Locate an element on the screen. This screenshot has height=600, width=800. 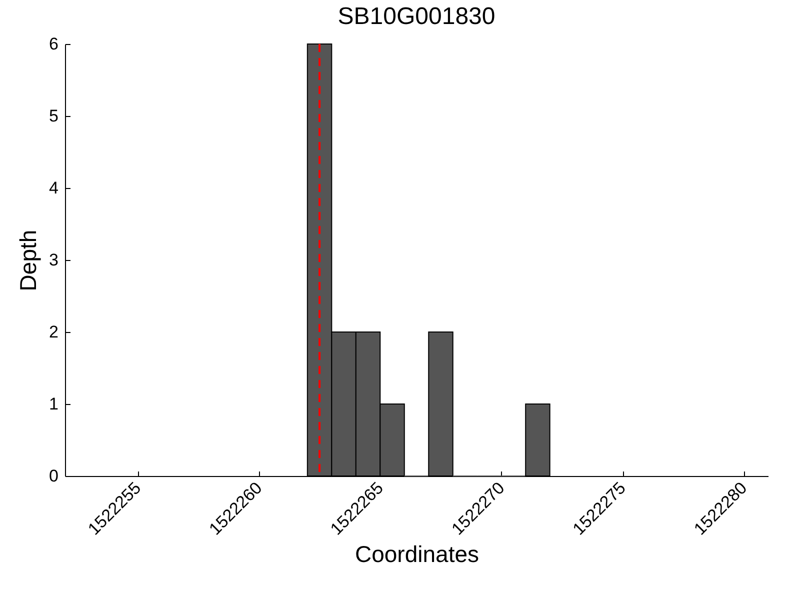
y-tick-label: 2 is located at coordinates (53, 332).